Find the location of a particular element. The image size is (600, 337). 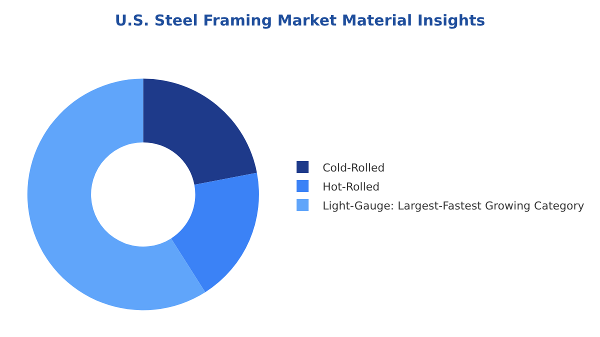

chart-title: U.S. Steel Framing Market Material Insights is located at coordinates (300, 21).